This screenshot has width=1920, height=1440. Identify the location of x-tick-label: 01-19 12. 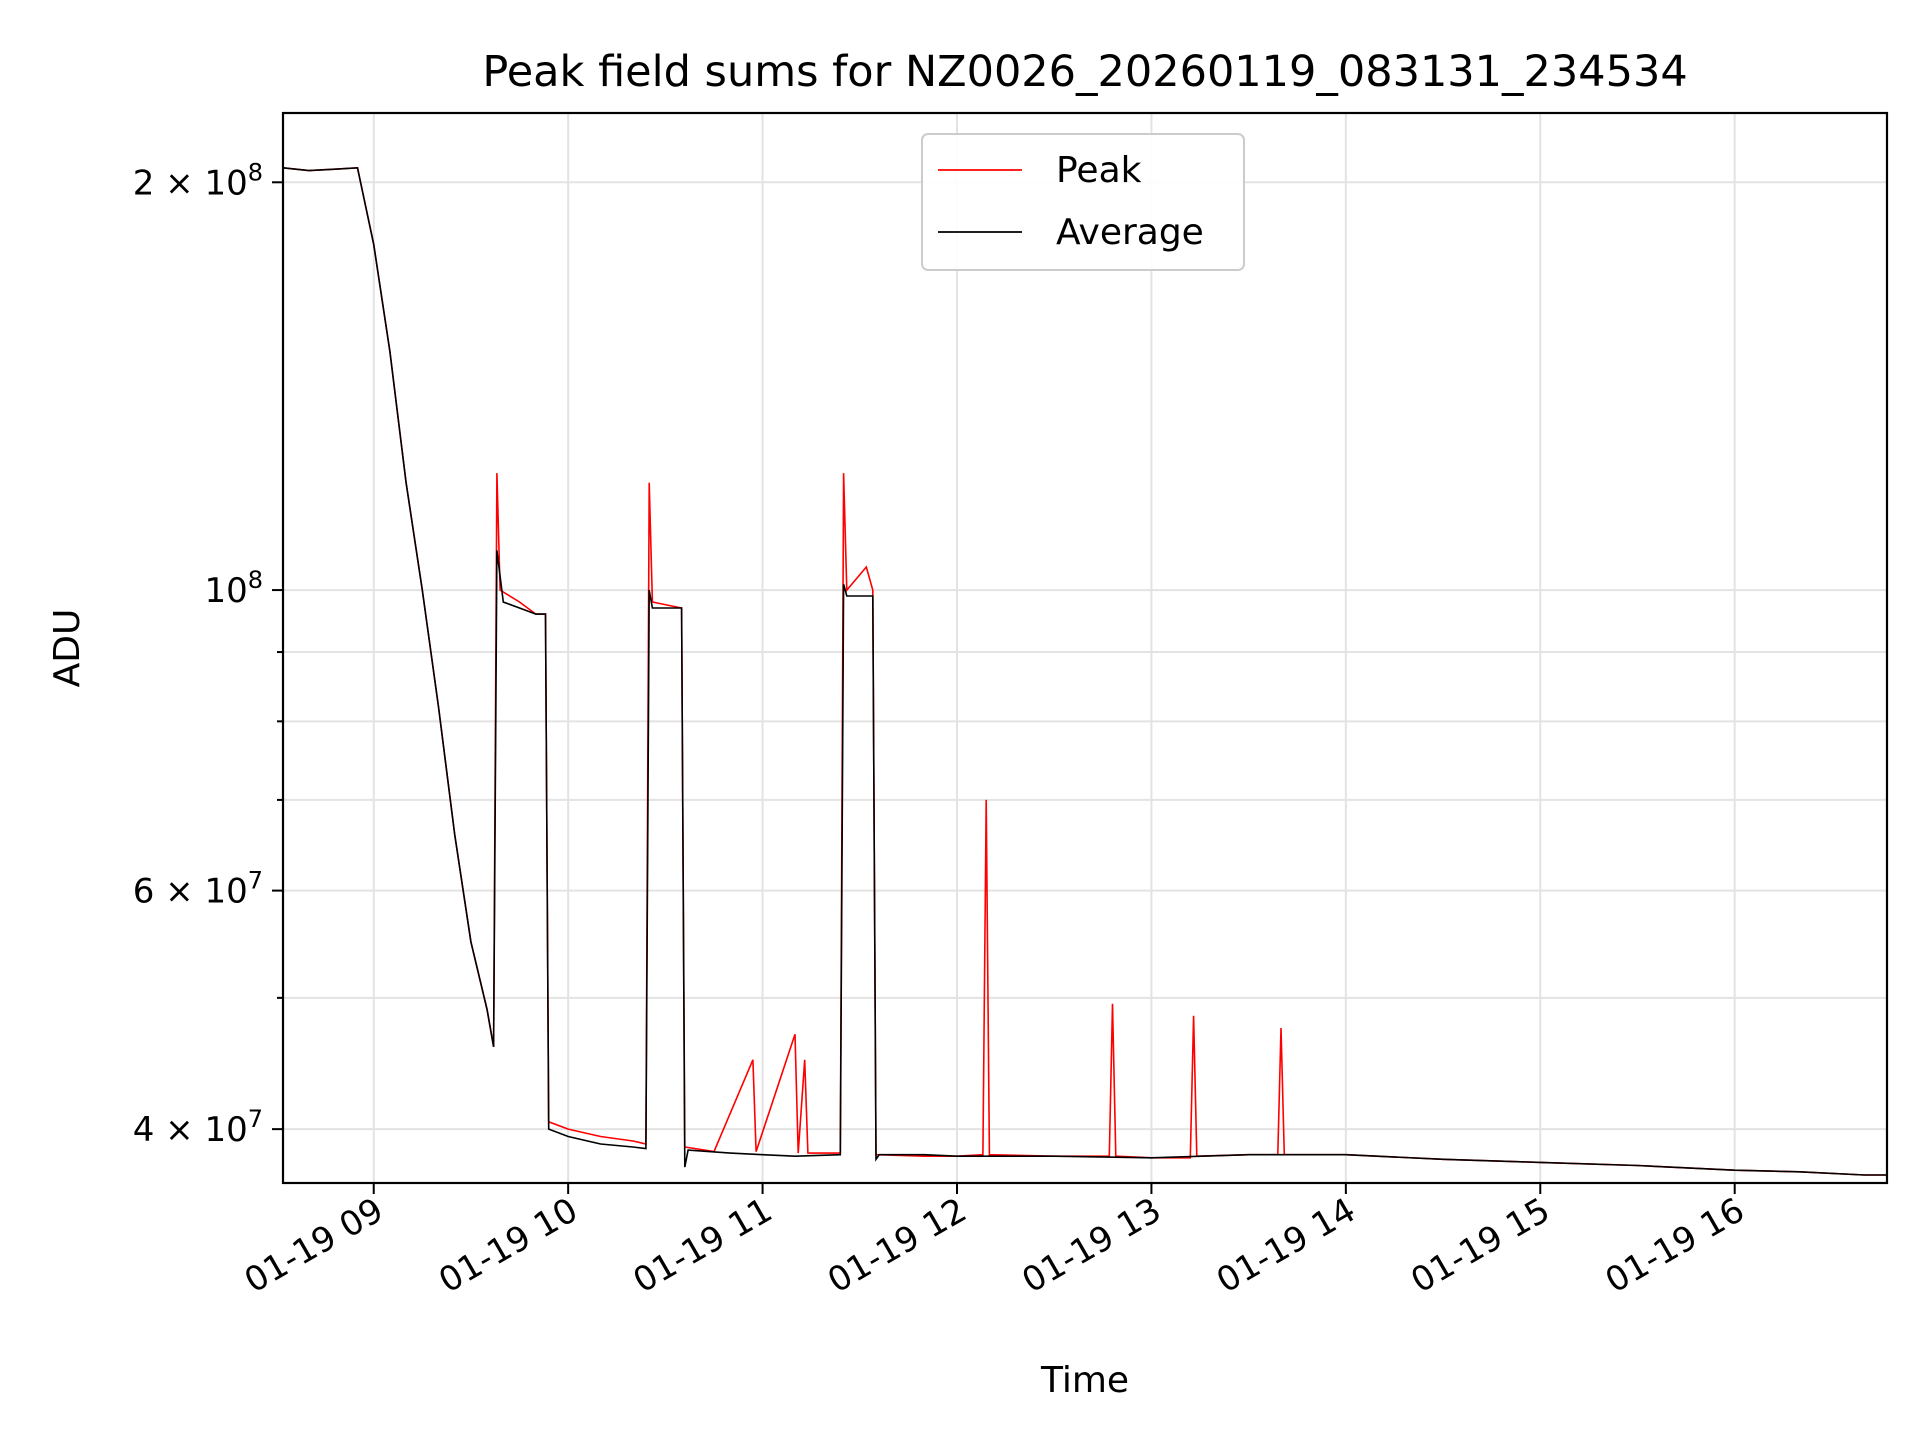
(897, 1245).